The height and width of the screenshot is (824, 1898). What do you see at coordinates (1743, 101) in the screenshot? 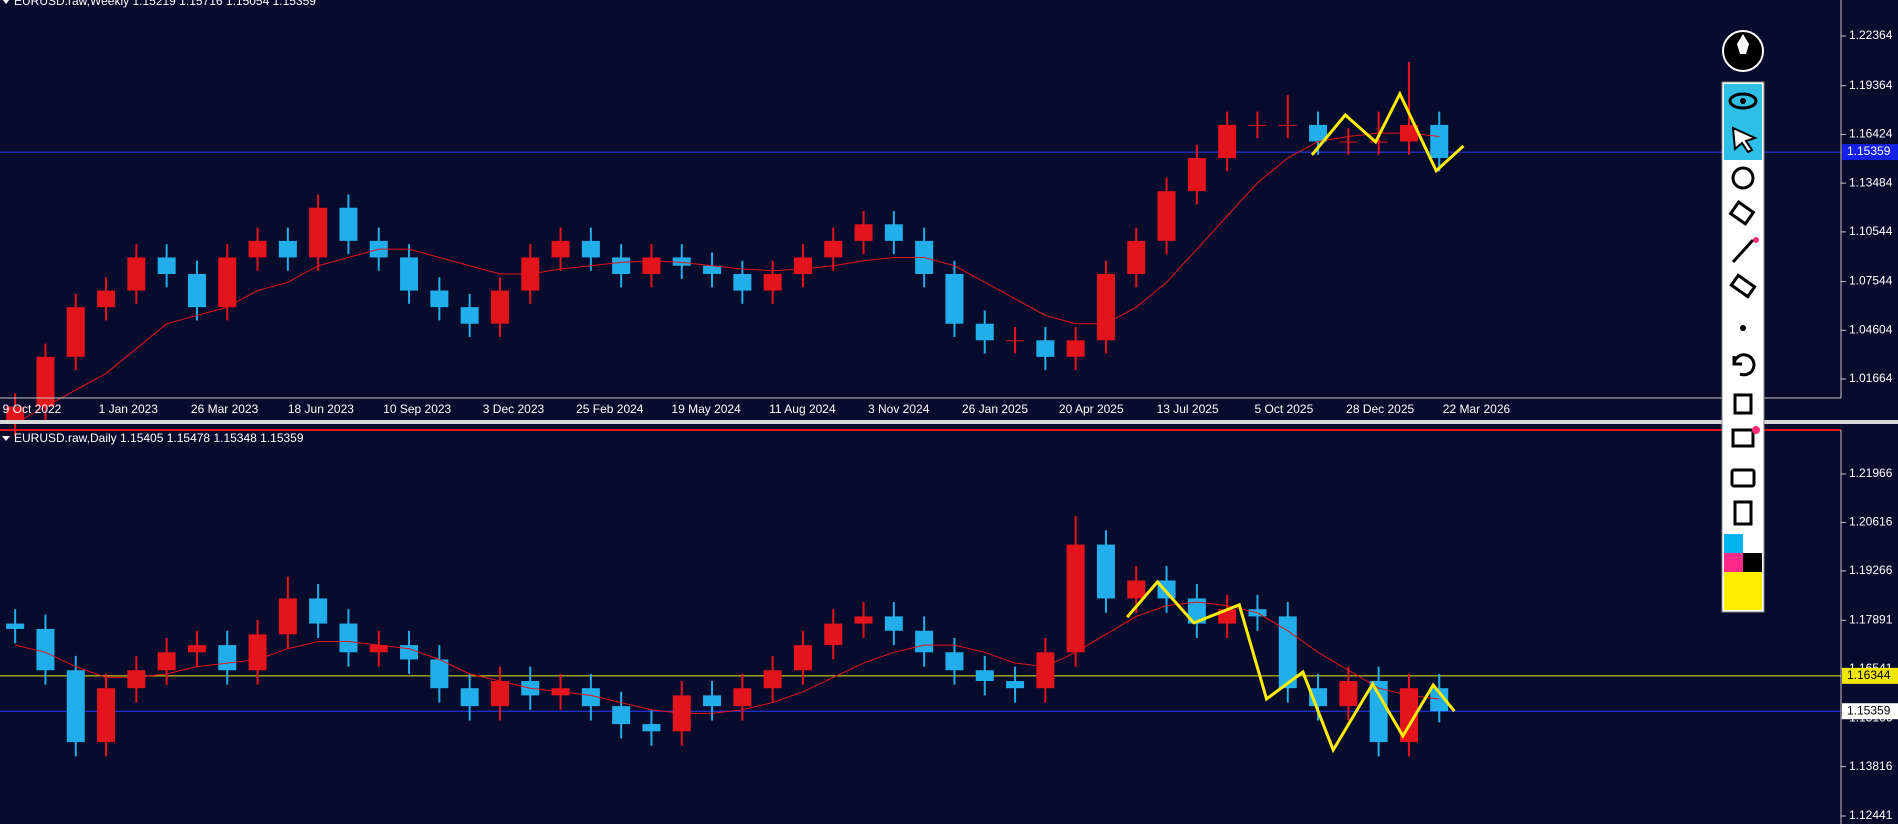
I see `eye-tool` at bounding box center [1743, 101].